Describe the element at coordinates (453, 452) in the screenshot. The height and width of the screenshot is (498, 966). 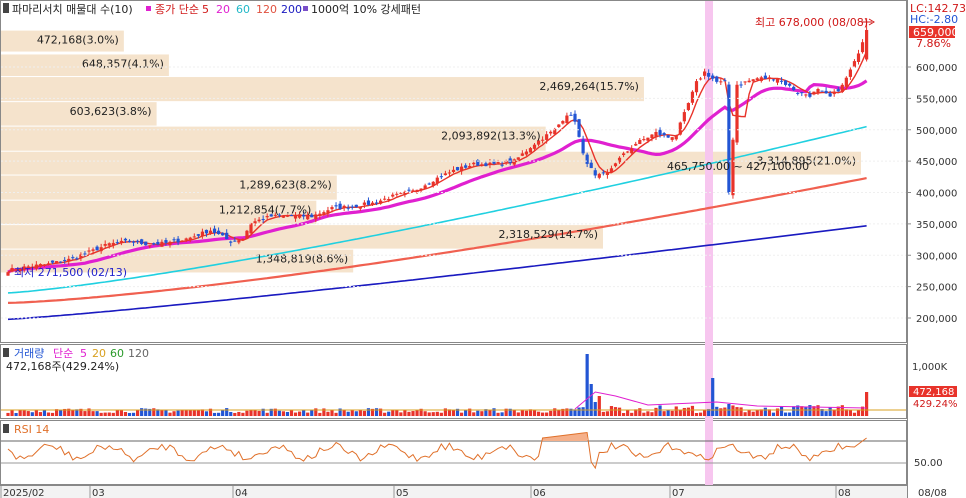
I see `rsi-panel` at that location.